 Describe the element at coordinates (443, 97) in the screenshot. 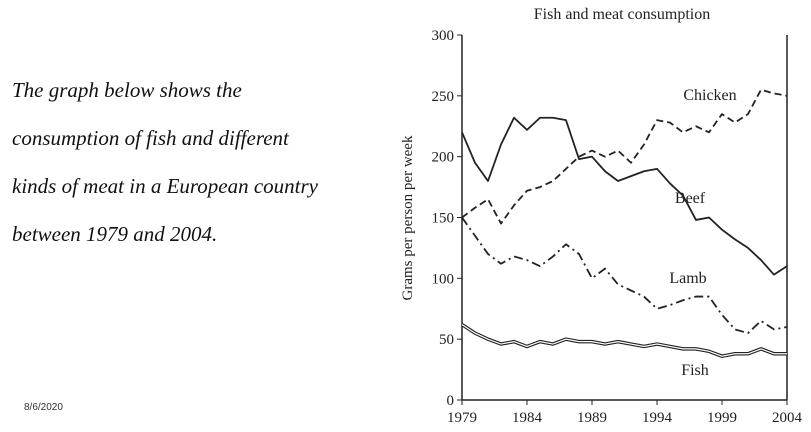

I see `y-tick-label: 250` at that location.